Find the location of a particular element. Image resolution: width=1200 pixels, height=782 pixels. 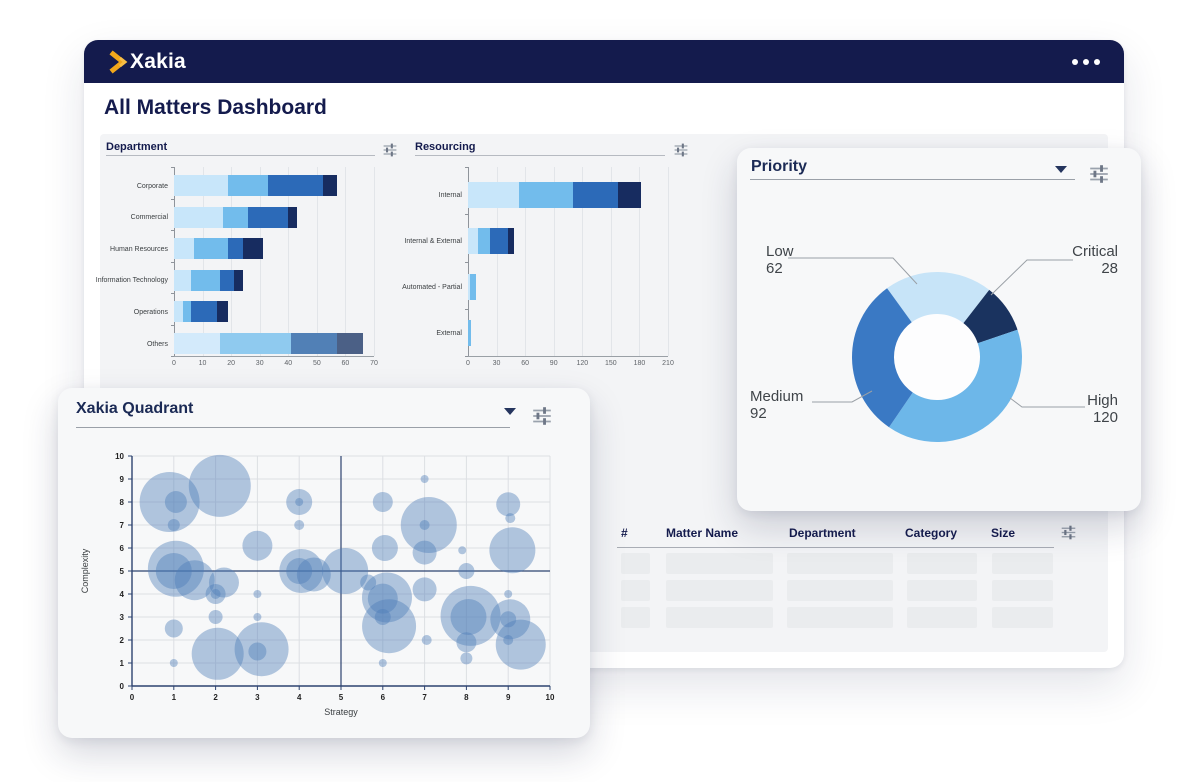

axis-tick-label: 20 is located at coordinates (231, 363).